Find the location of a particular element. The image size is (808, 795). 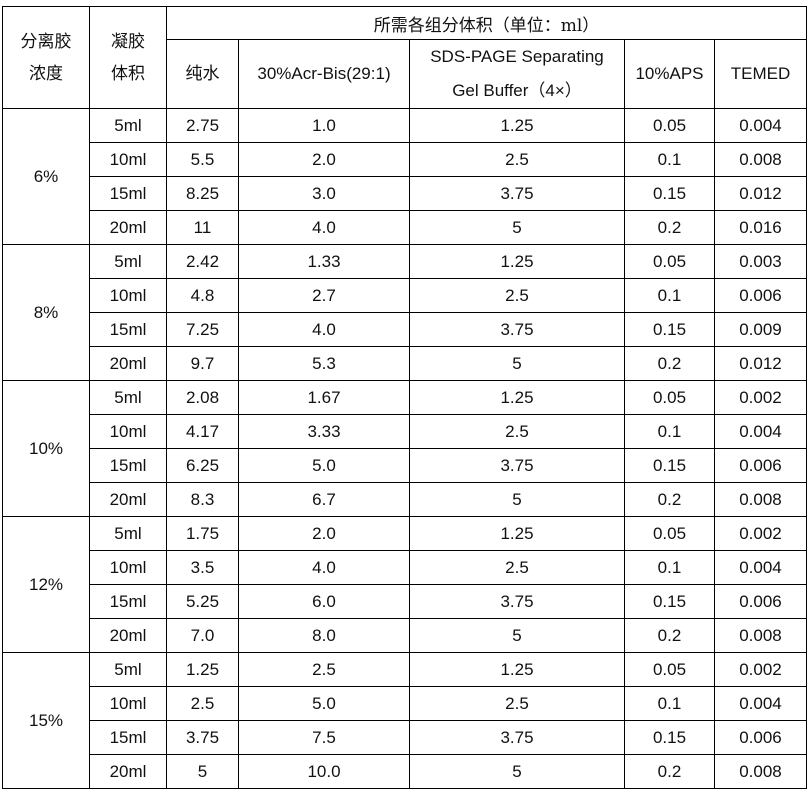

header-acr-bis: 30%Acr-Bis(29:1) is located at coordinates (324, 74).